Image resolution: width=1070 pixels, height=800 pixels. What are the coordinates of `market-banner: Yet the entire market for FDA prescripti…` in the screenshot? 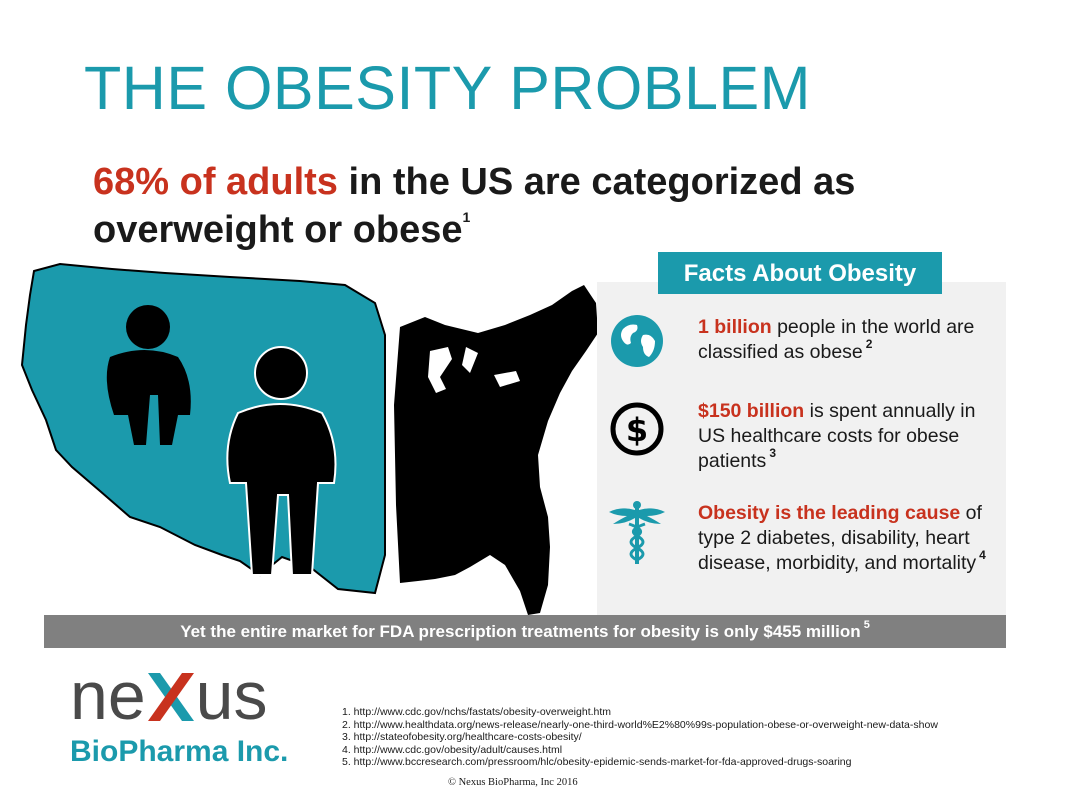 It's located at (525, 631).